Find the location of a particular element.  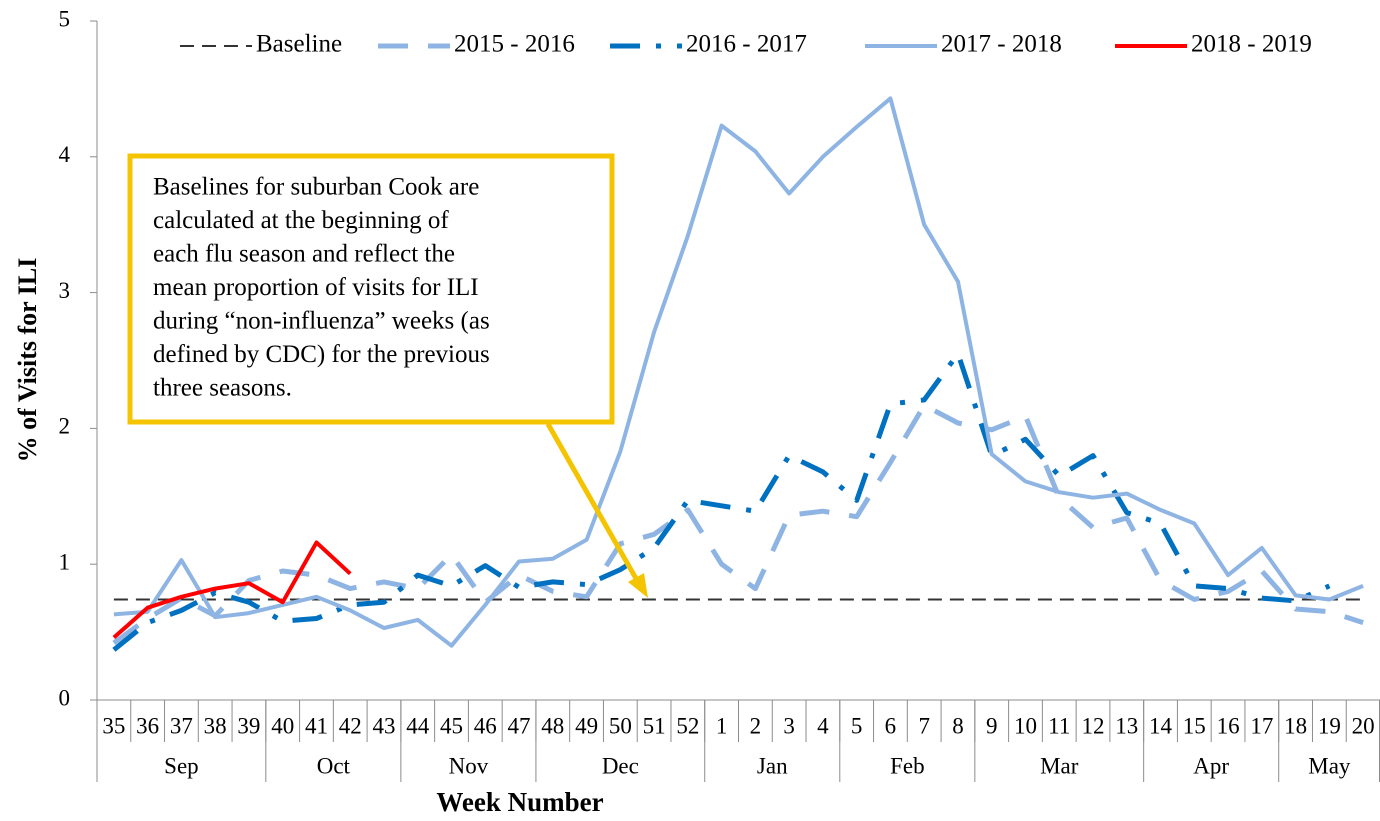

x-tick-label: 5 is located at coordinates (857, 725).